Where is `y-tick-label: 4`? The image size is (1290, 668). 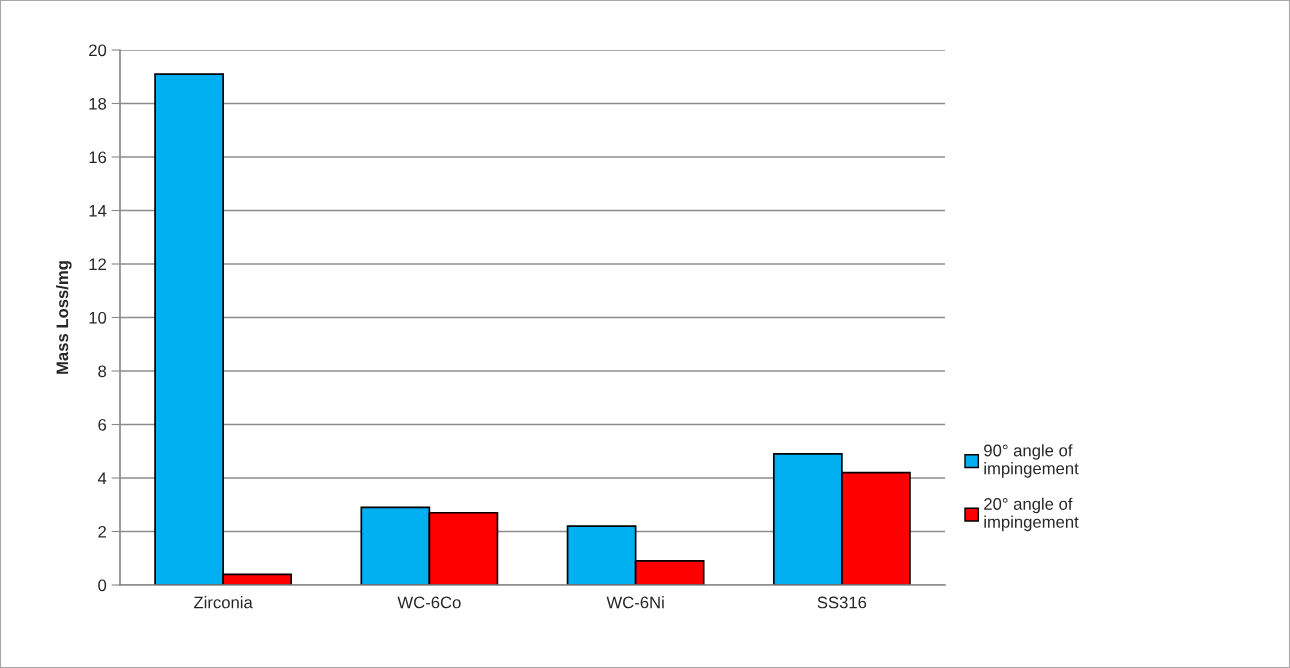
y-tick-label: 4 is located at coordinates (102, 478).